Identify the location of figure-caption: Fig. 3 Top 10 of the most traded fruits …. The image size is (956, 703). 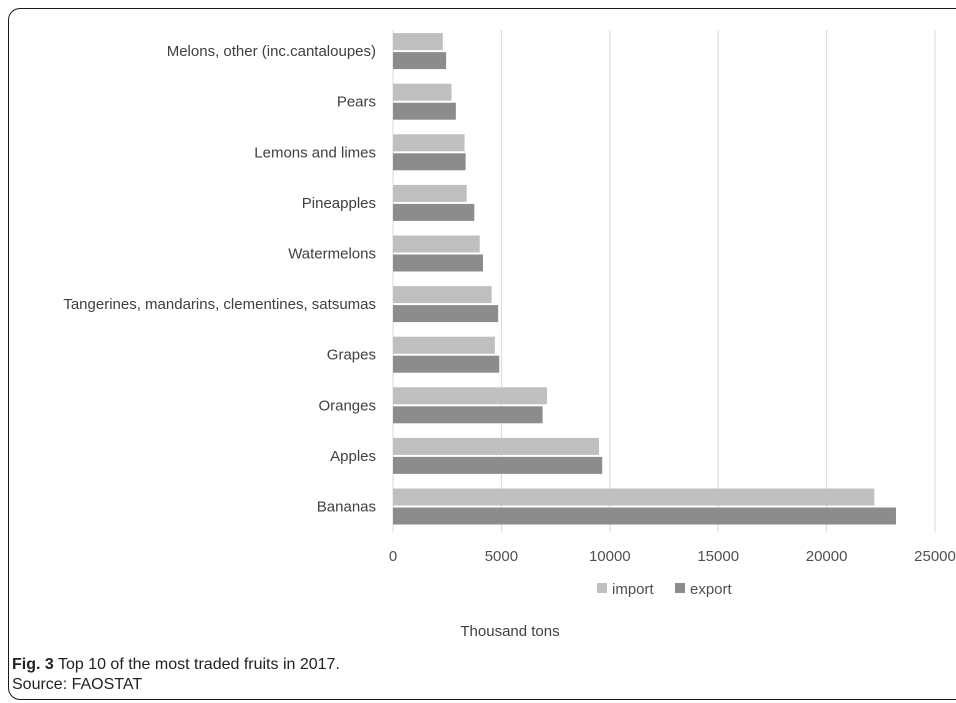
(462, 675).